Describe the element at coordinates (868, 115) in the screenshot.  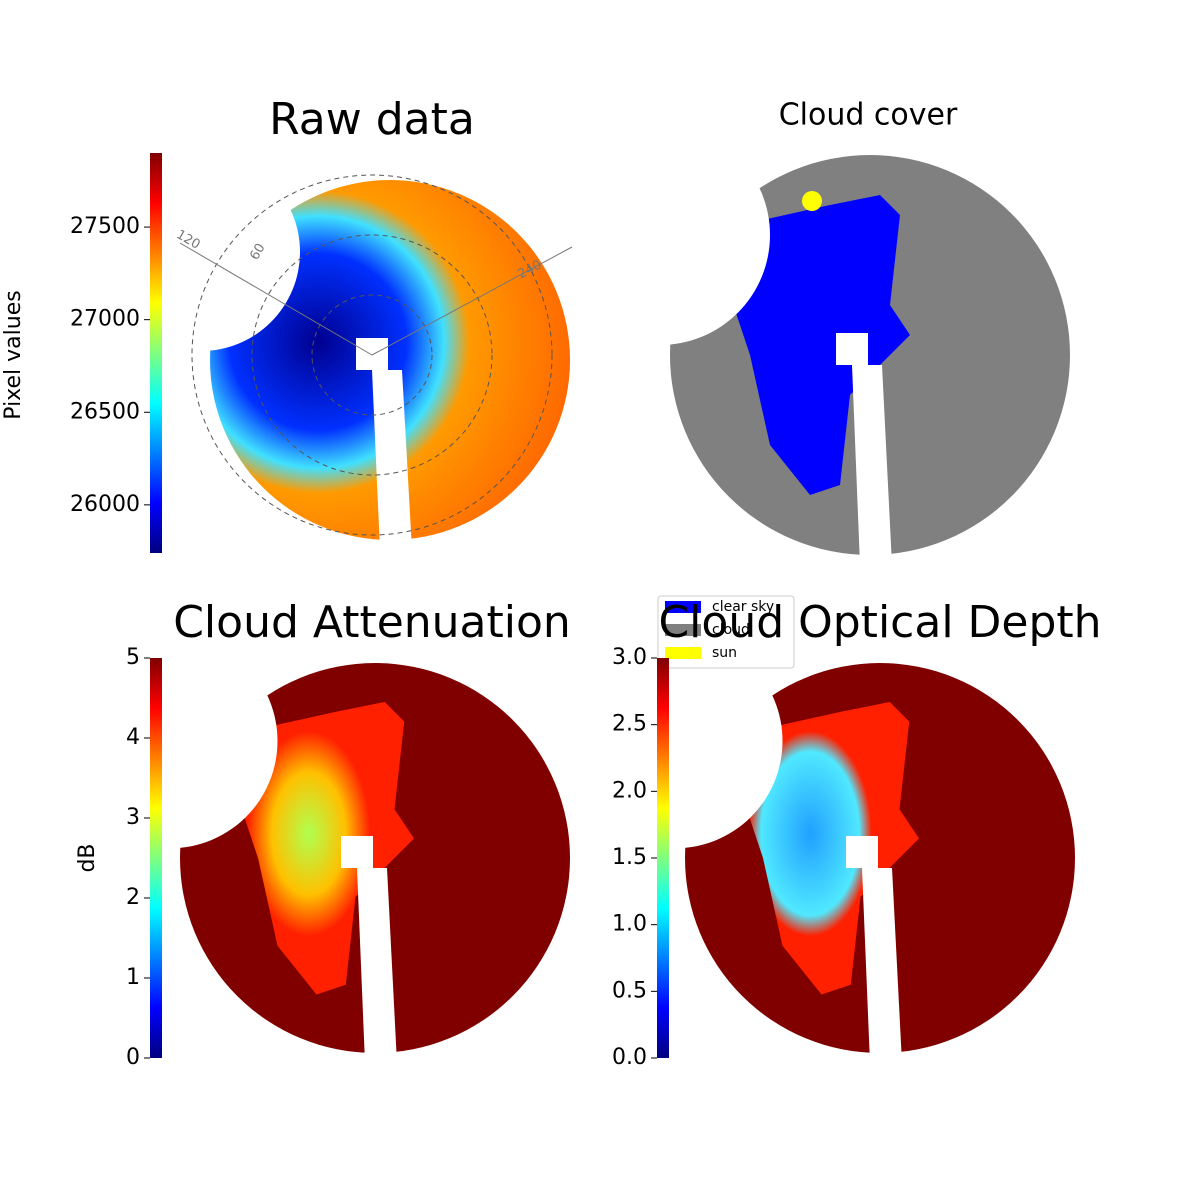
I see `panel-title: Cloud cover` at that location.